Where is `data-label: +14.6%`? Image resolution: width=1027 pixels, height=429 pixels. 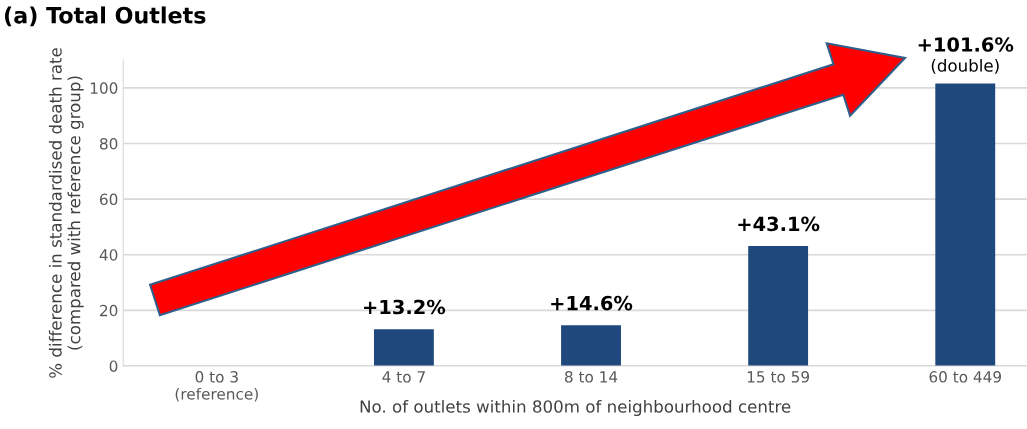
data-label: +14.6% is located at coordinates (592, 303).